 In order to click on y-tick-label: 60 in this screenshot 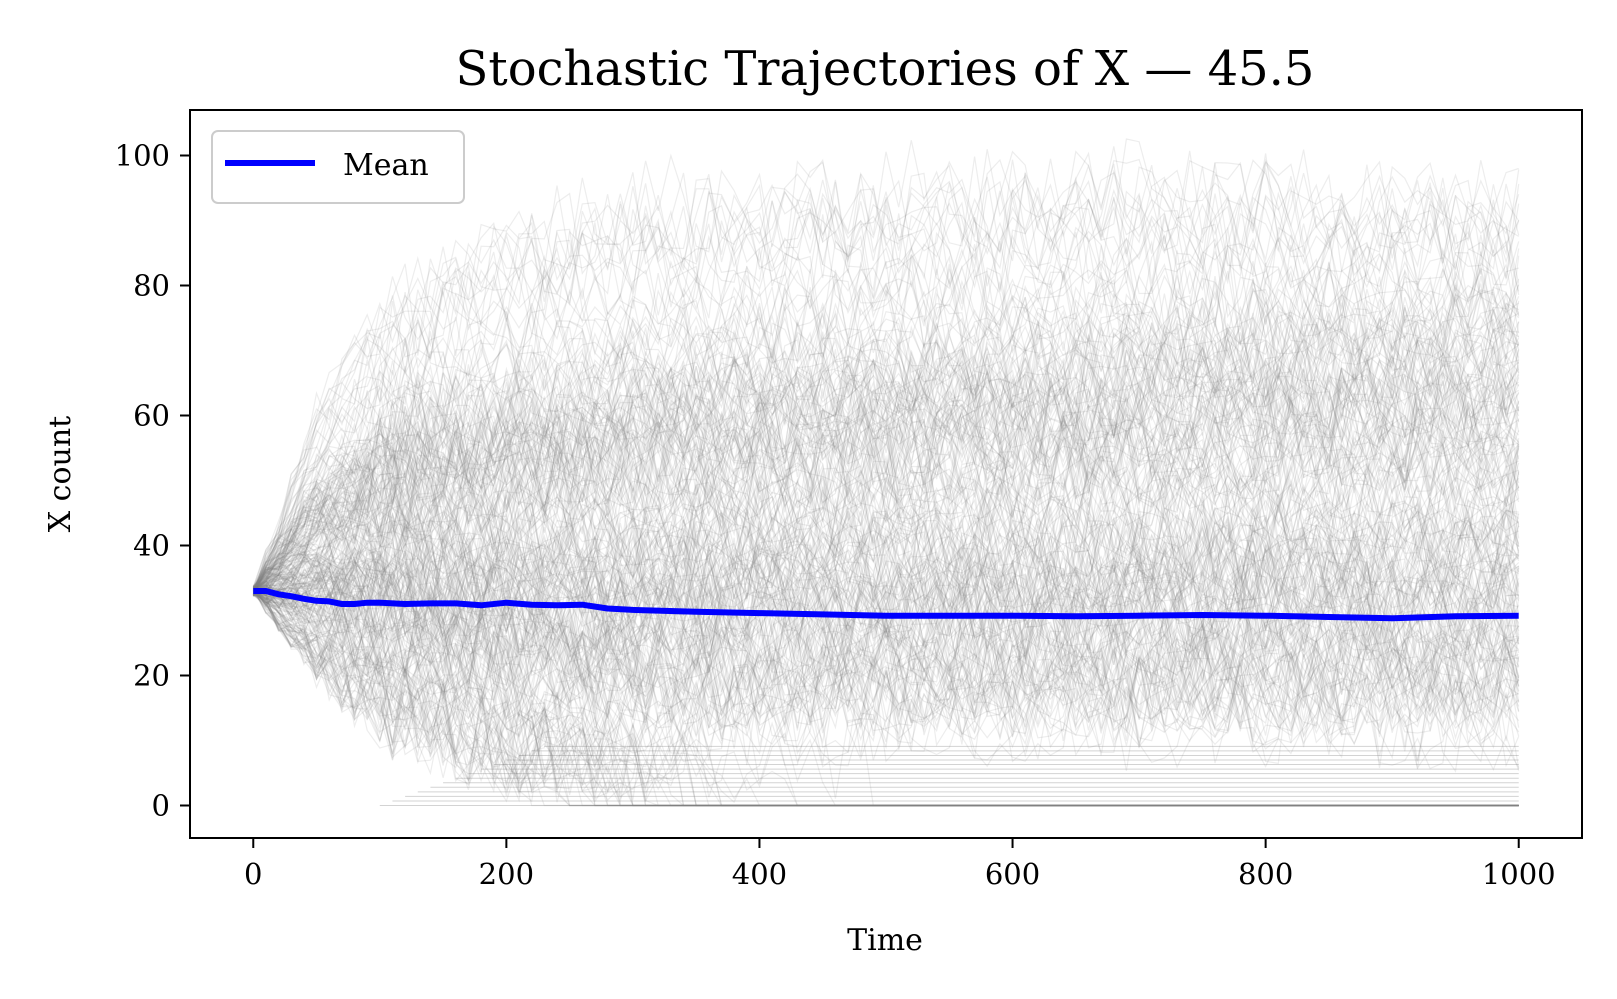, I will do `click(151, 416)`.